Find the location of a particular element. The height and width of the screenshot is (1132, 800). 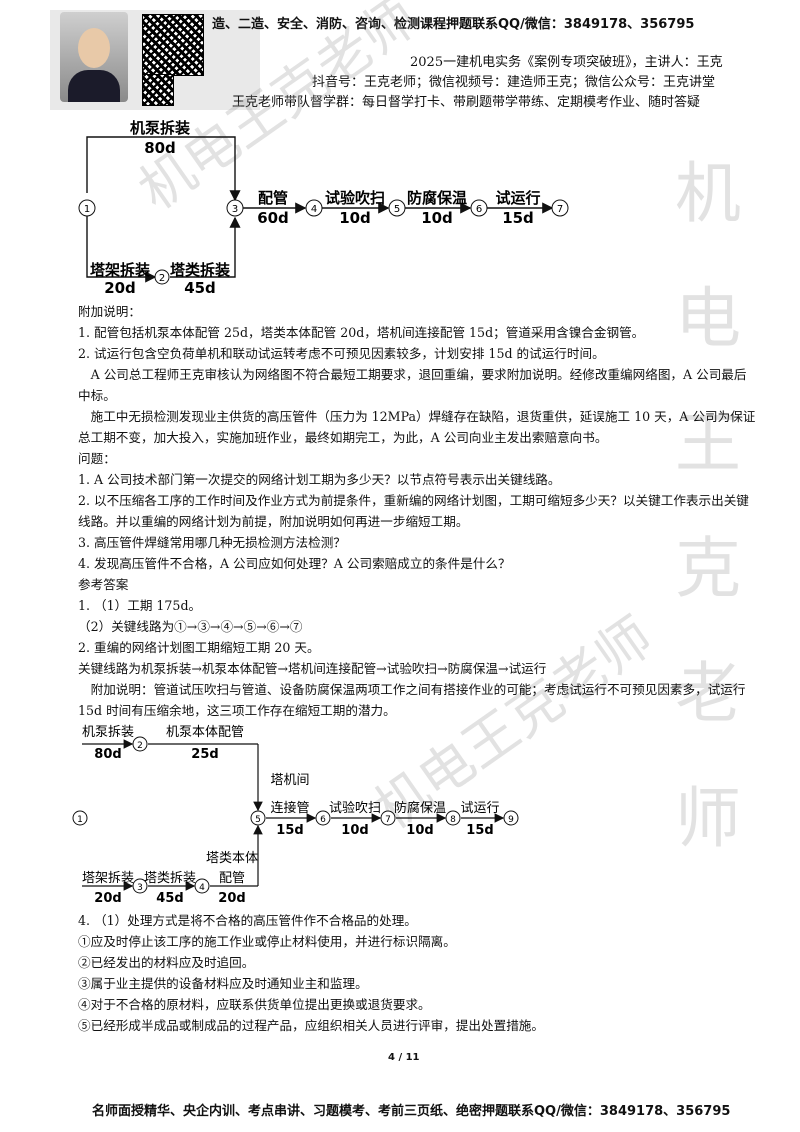

node-5: 5 is located at coordinates (397, 208).